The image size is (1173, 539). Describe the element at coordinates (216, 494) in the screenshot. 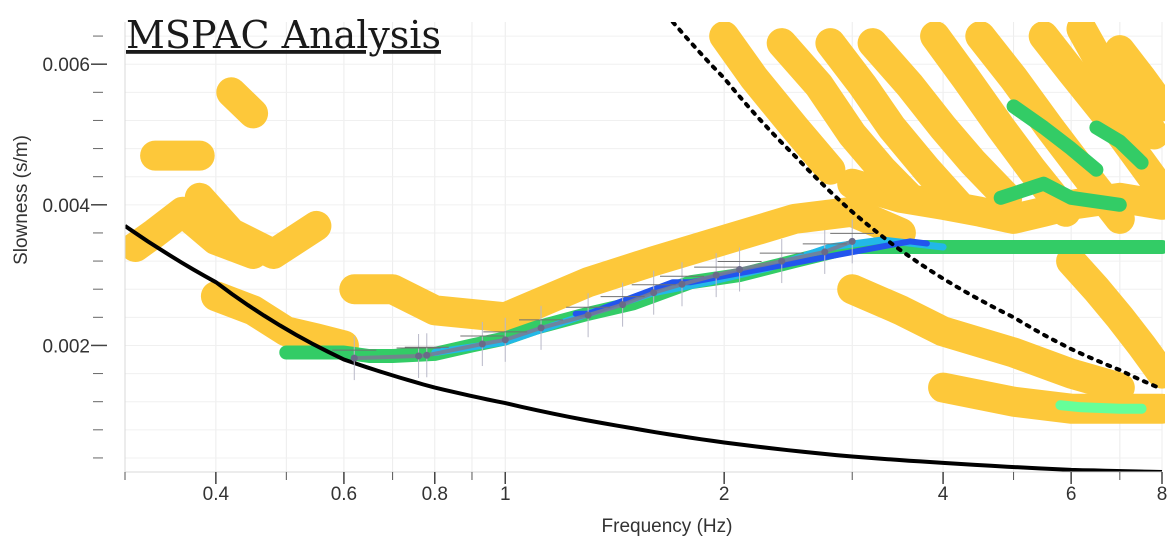

I see `x-tick-label: 0.4` at that location.